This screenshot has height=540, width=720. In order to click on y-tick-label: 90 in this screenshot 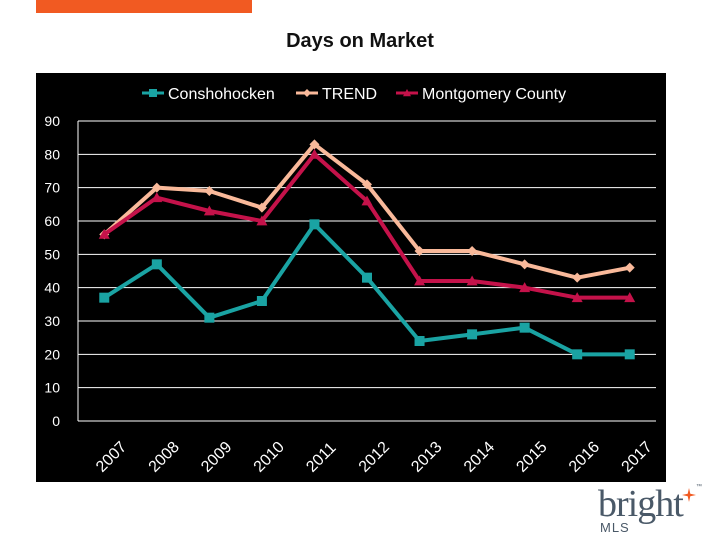, I will do `click(52, 121)`.